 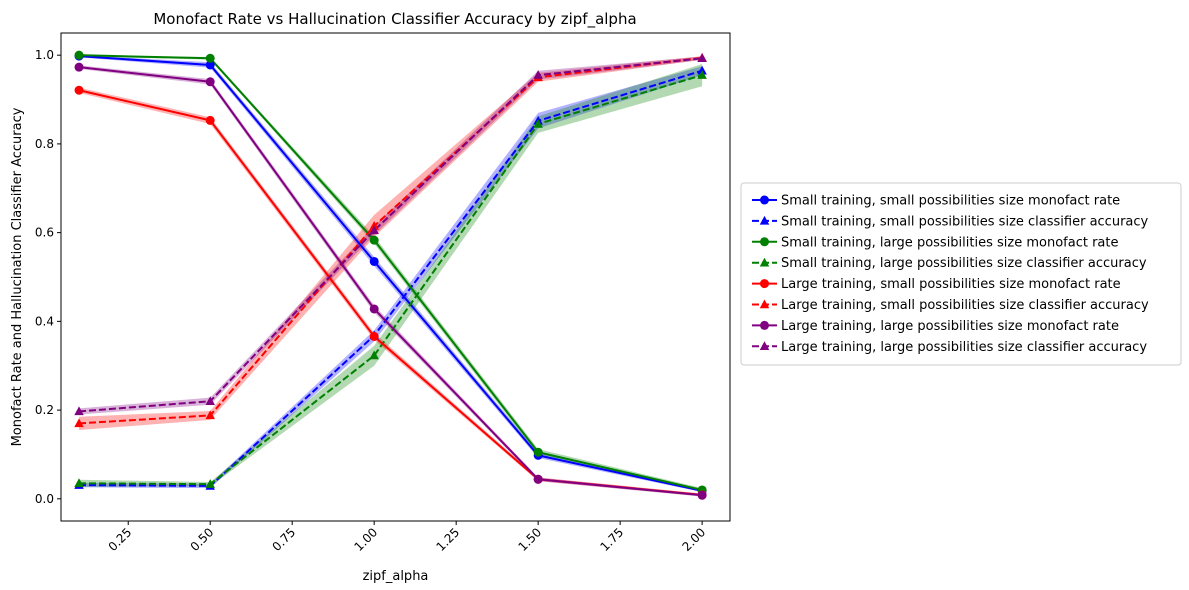 I want to click on y-tick-label: 1.0, so click(x=44, y=55).